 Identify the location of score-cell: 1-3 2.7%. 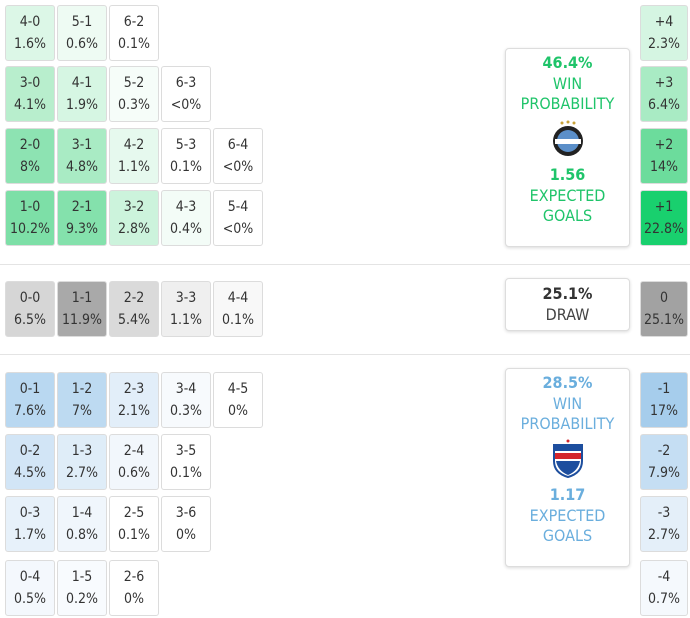
(82, 462).